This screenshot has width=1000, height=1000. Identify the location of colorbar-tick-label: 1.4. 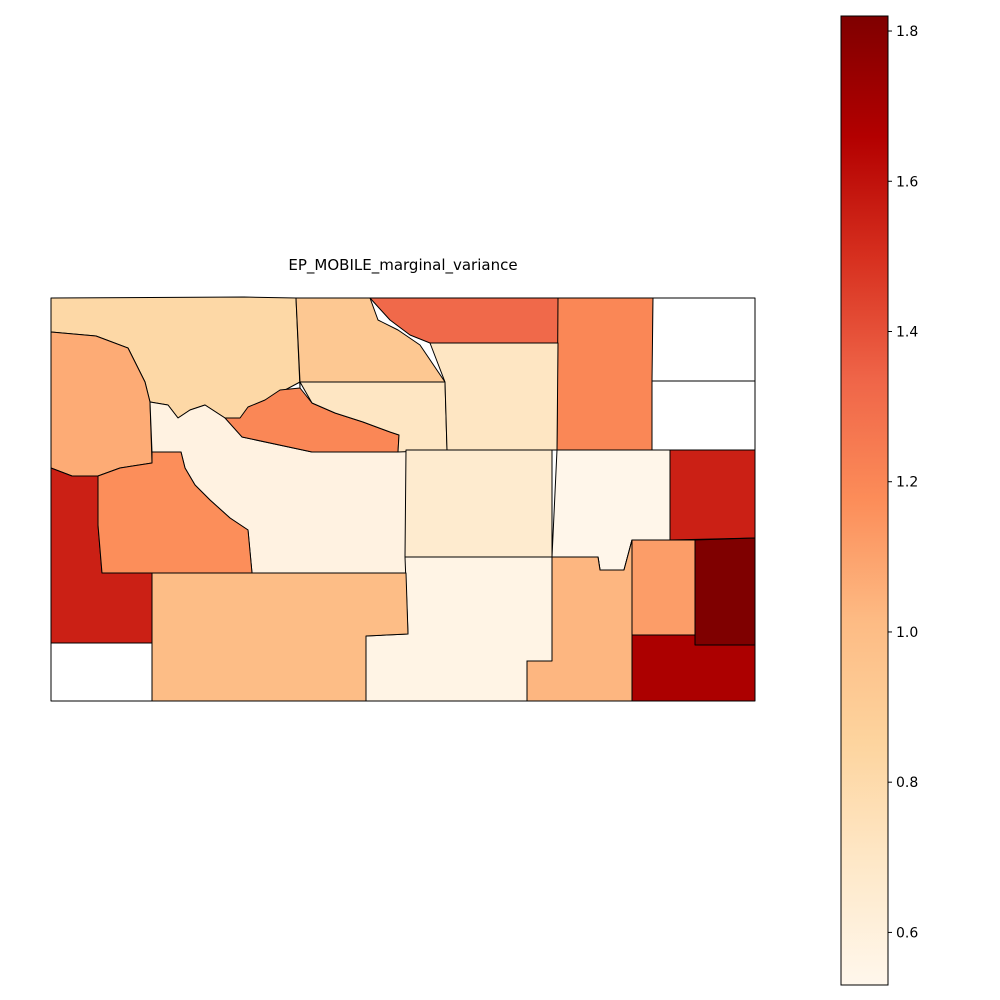
(907, 332).